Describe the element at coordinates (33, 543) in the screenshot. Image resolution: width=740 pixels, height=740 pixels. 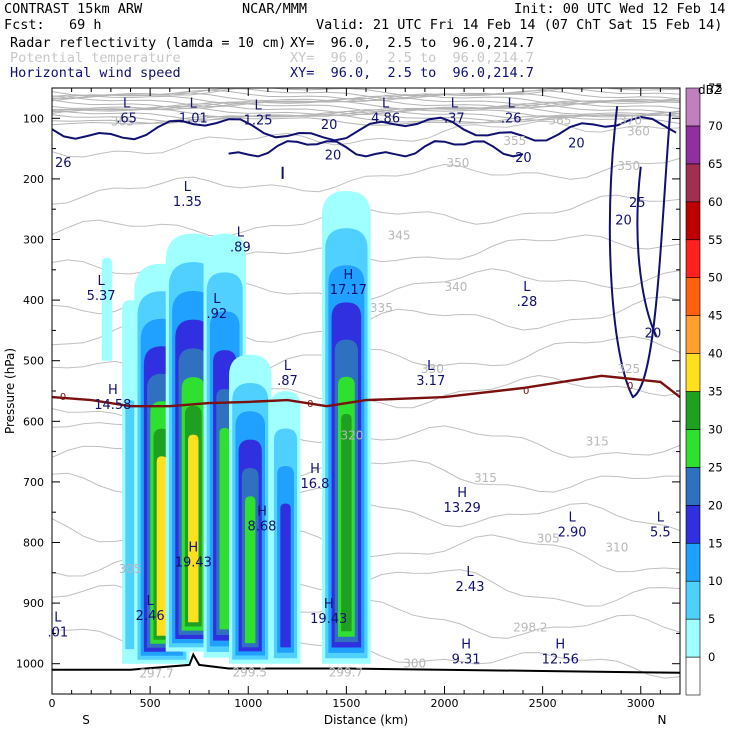
I see `y-tick-label: 800` at that location.